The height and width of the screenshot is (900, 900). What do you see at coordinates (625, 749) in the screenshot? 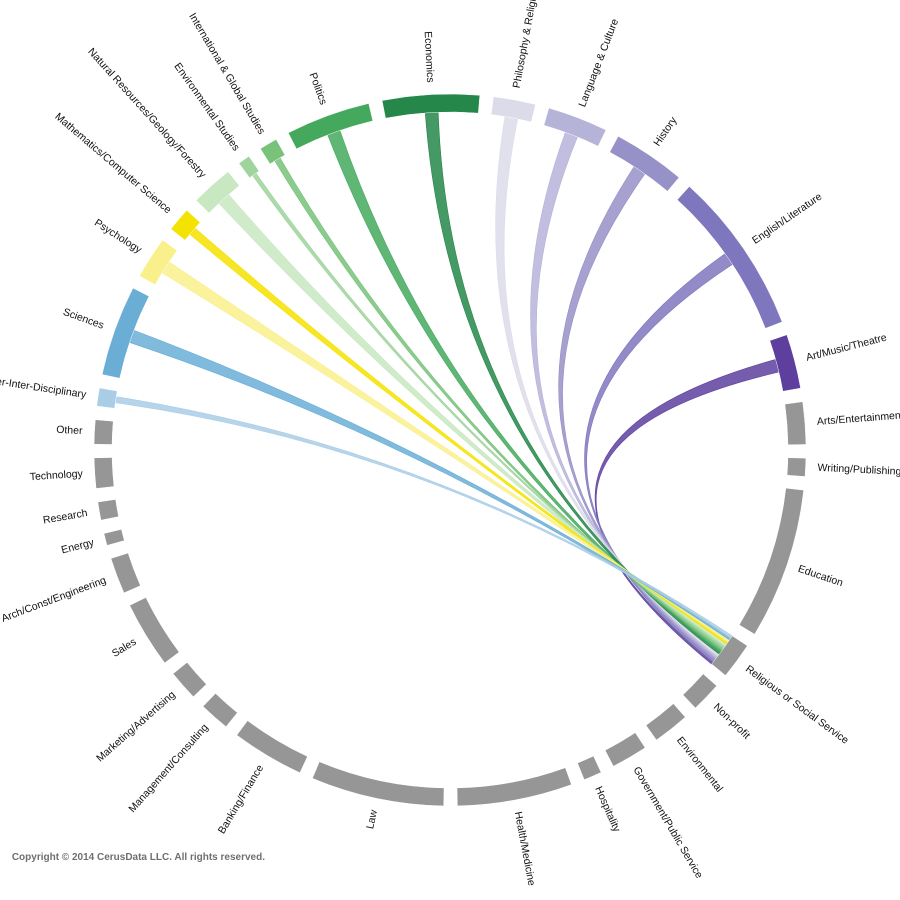
I see `segment-government-public-service` at bounding box center [625, 749].